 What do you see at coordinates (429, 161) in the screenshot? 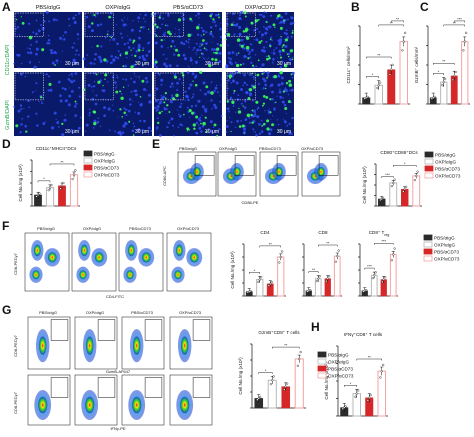
I see `legend-swatch` at bounding box center [429, 161].